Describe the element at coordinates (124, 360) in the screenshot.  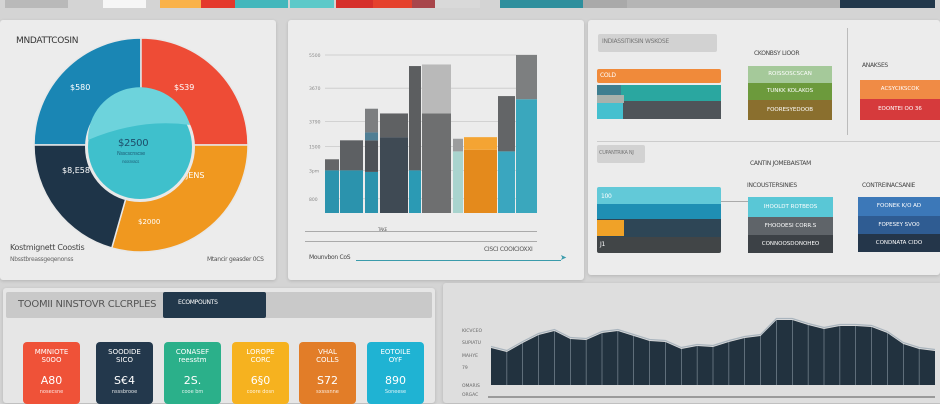
I see `kpi-card-subtitle: SICO` at that location.